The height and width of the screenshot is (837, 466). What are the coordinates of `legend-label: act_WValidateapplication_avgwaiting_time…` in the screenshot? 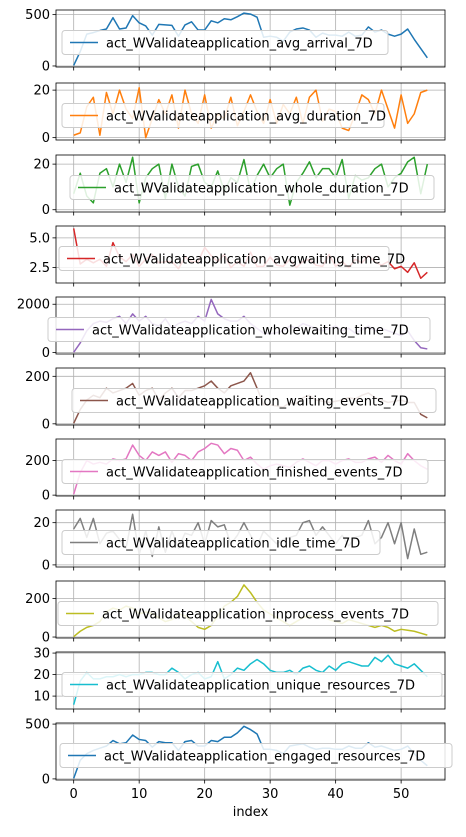 It's located at (254, 260).